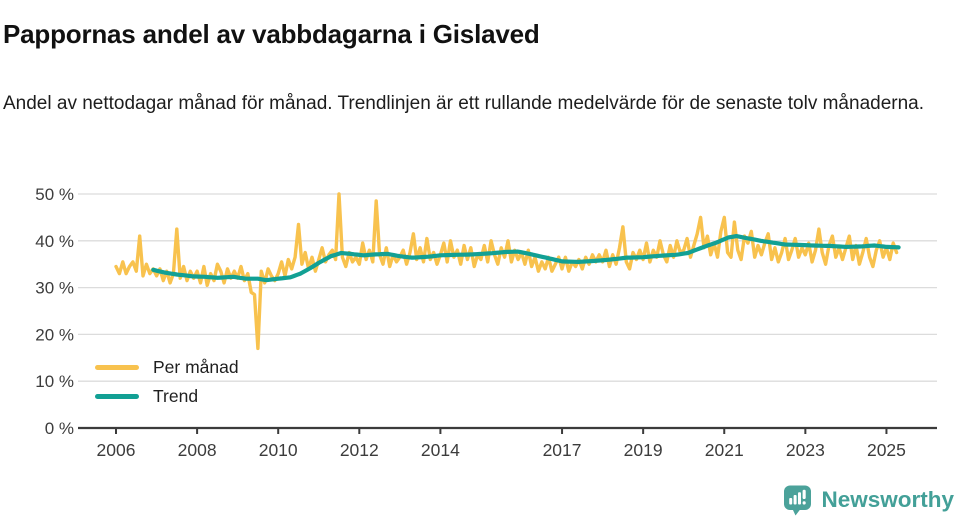  Describe the element at coordinates (54, 381) in the screenshot. I see `y-axis-tick-label: 10 %` at that location.